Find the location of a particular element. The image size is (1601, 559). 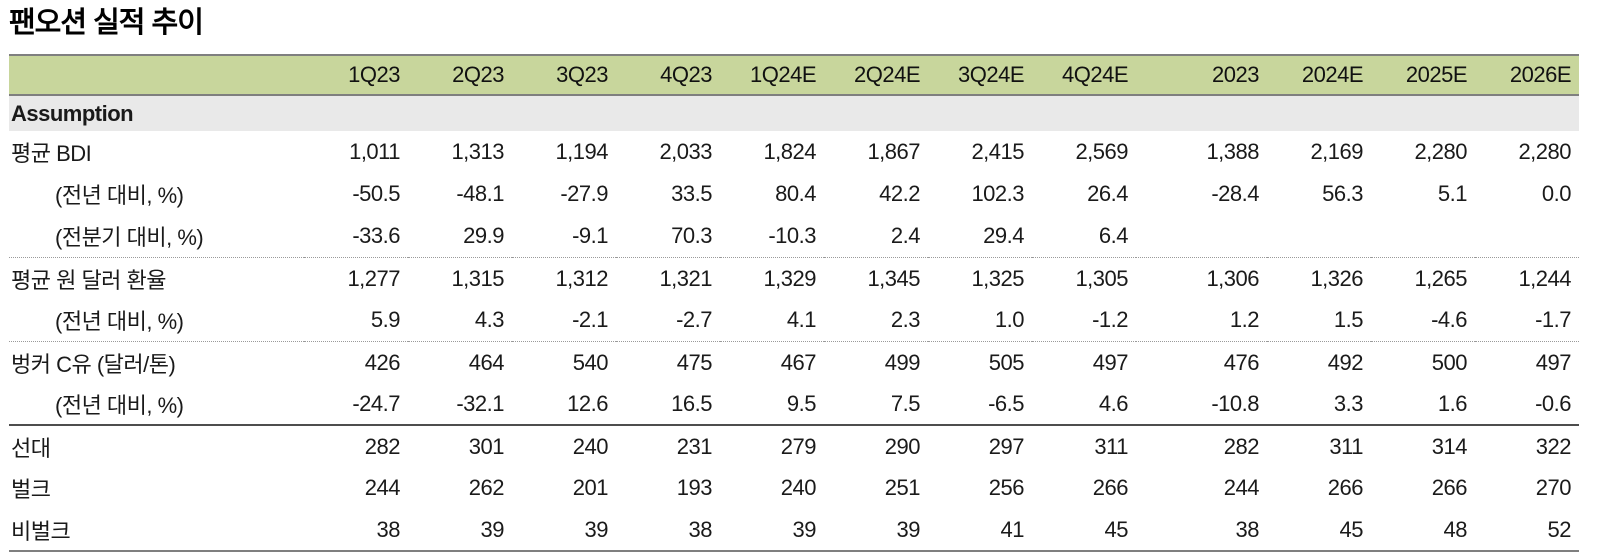

row-label: 선대 is located at coordinates (31, 448).